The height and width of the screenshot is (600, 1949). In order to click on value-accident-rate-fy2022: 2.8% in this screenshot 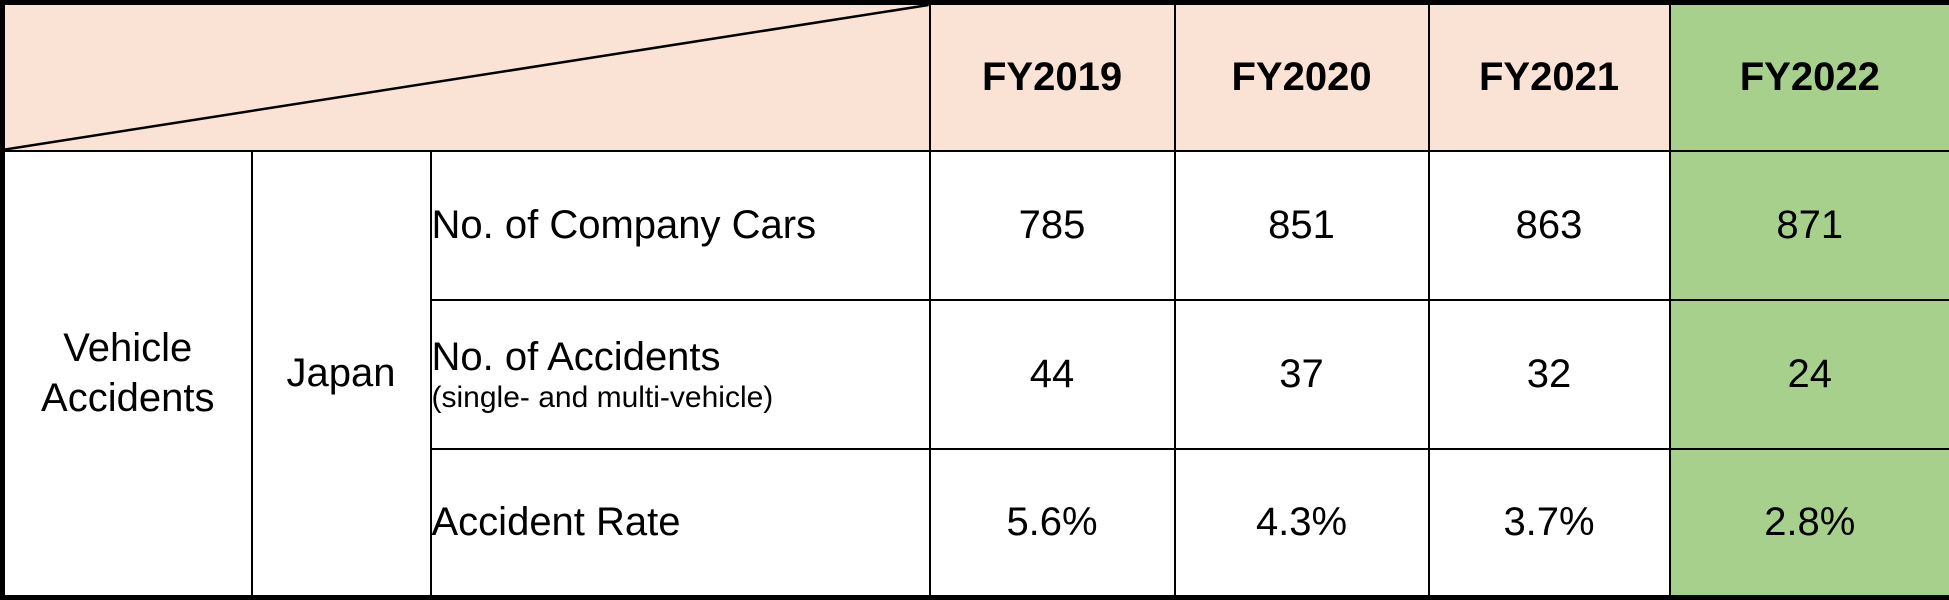, I will do `click(1809, 523)`.